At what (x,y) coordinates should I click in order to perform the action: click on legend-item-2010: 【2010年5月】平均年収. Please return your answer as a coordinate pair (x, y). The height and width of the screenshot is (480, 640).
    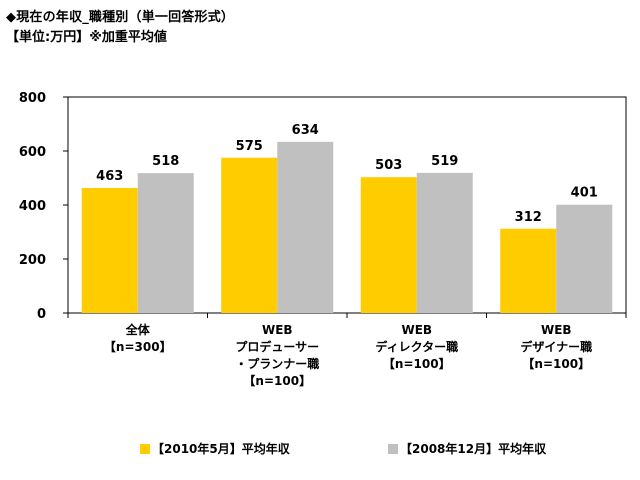
    Looking at the image, I should click on (215, 448).